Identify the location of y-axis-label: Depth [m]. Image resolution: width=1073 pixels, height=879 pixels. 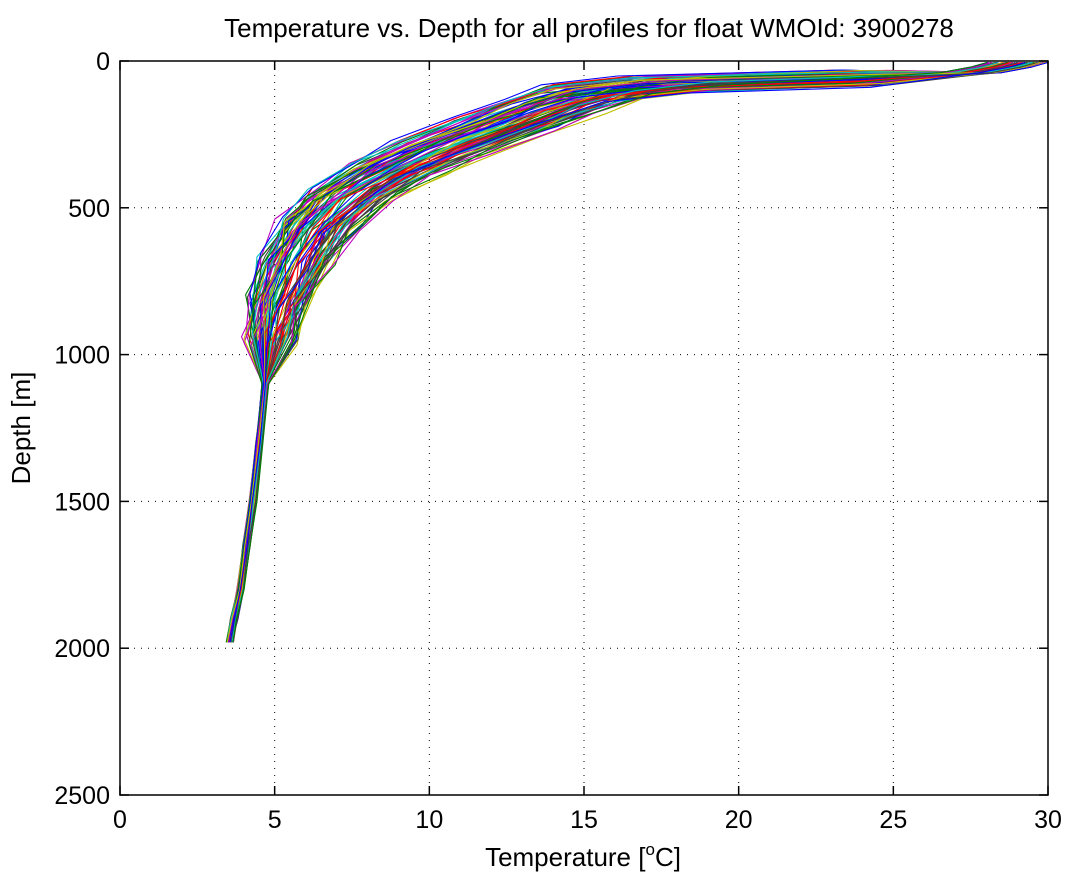
(21, 428).